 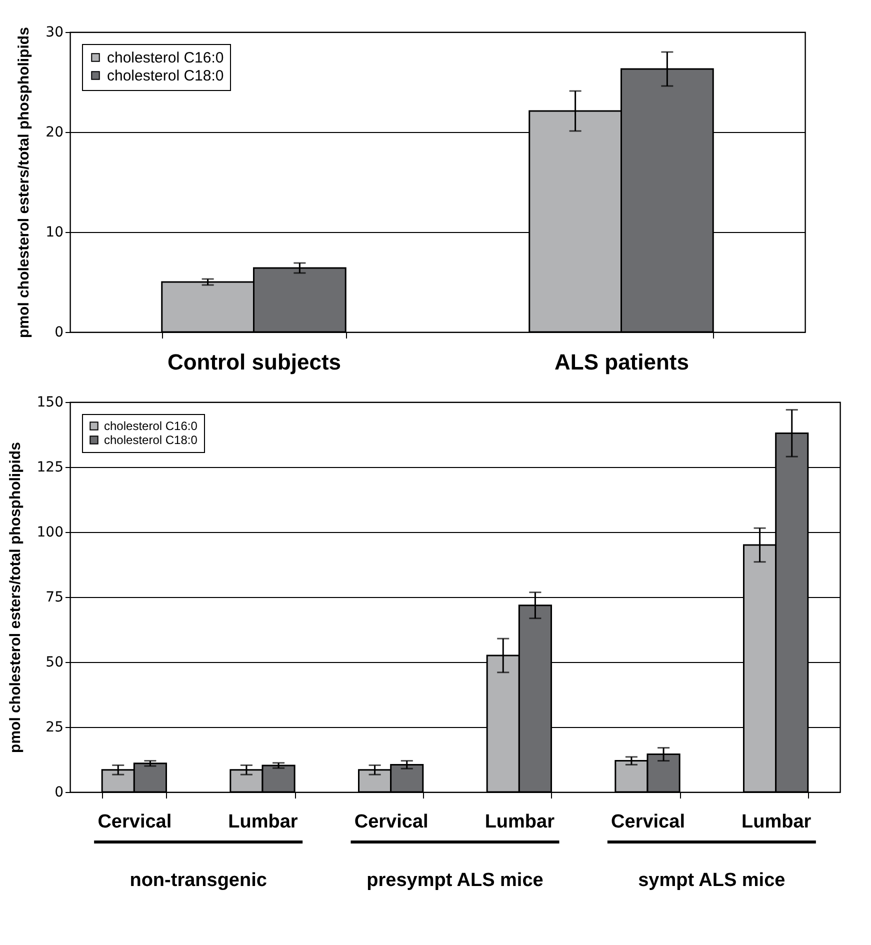 I want to click on text: non-transgenic, so click(x=199, y=880).